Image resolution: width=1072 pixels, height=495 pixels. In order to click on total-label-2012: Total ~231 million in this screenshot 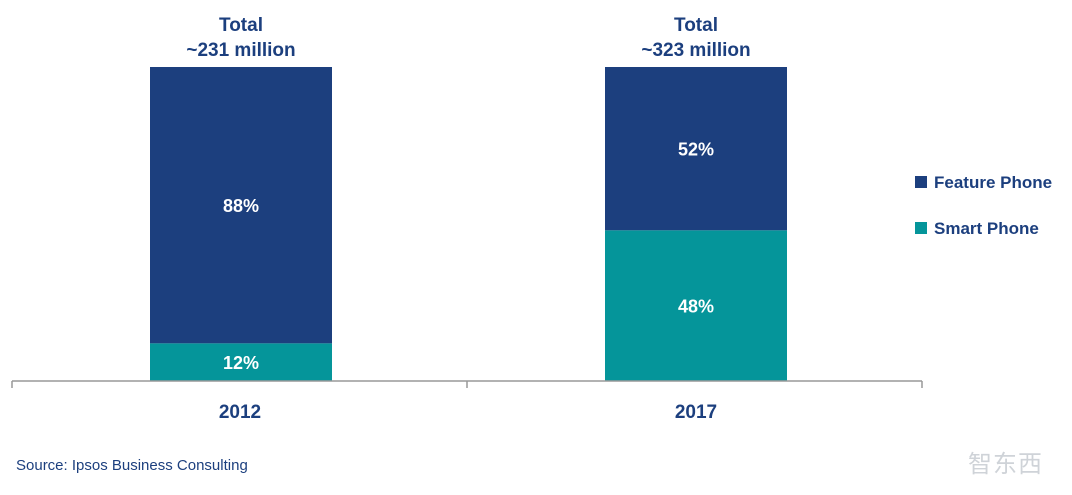, I will do `click(240, 38)`.